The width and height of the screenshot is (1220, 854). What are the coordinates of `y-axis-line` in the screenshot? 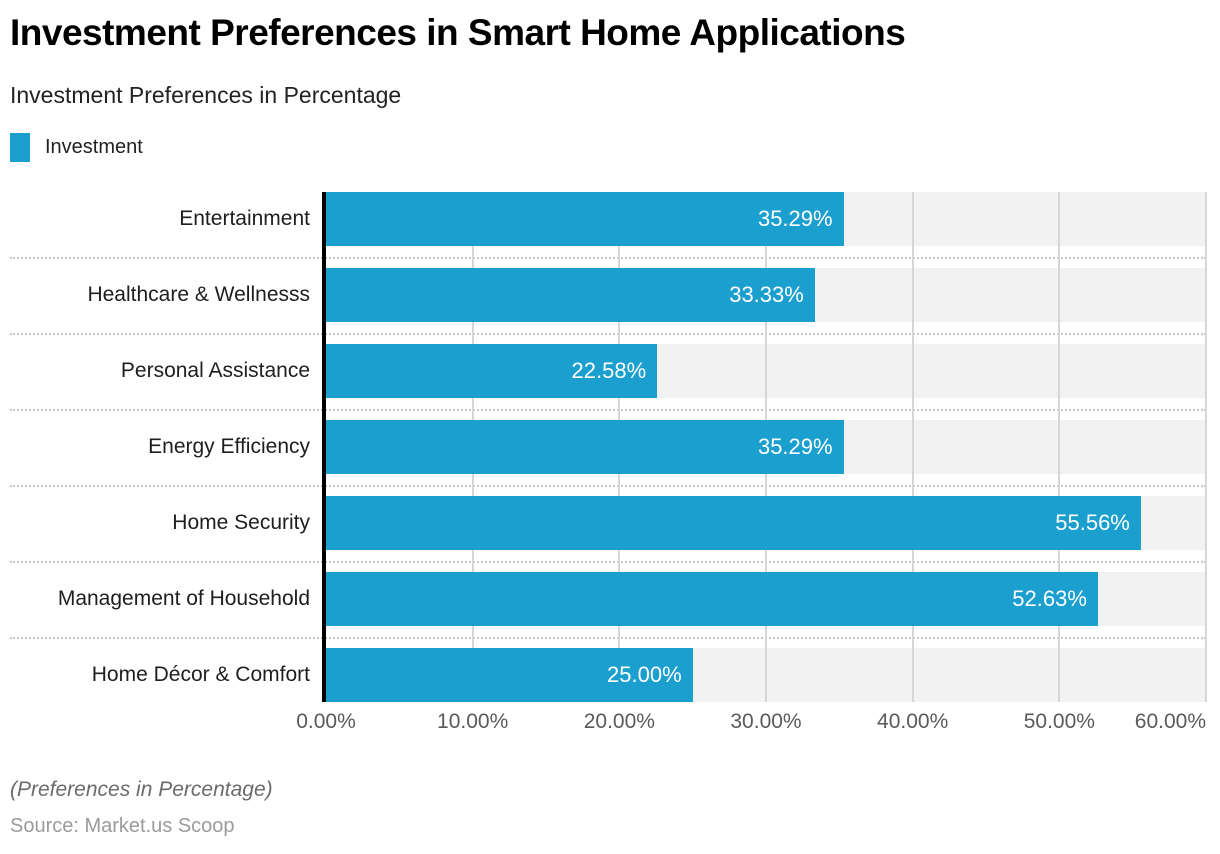 It's located at (324, 447).